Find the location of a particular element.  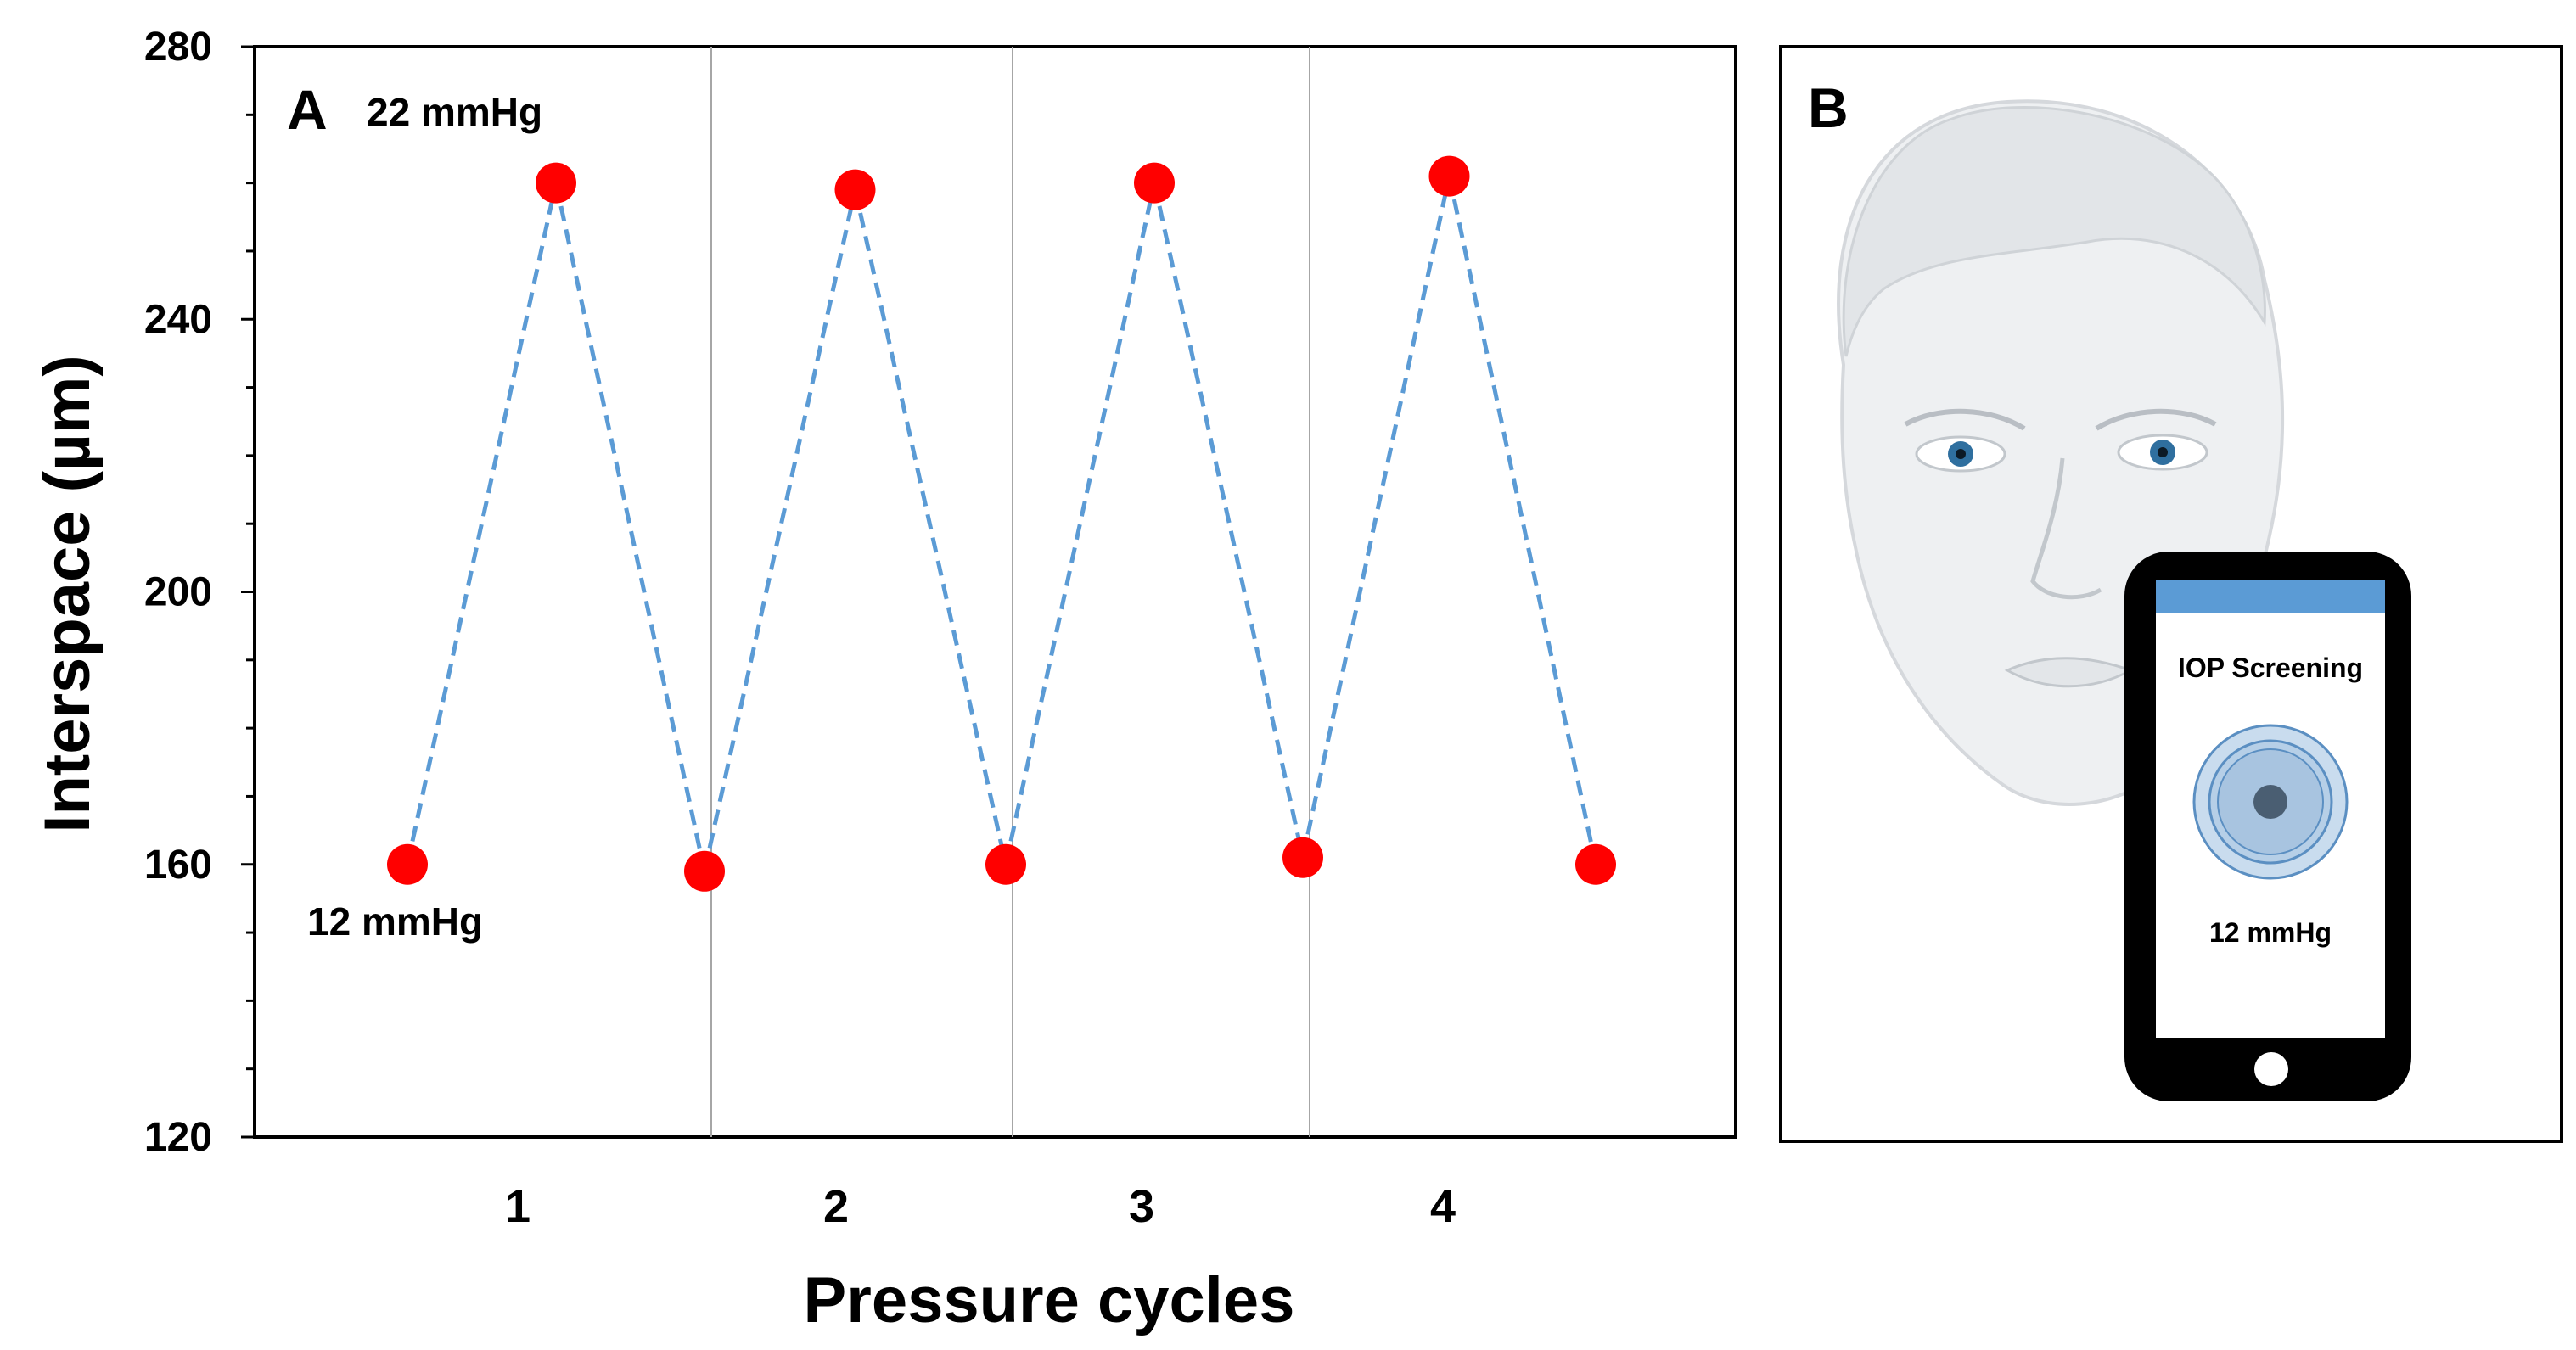

left-pupil is located at coordinates (1961, 454).